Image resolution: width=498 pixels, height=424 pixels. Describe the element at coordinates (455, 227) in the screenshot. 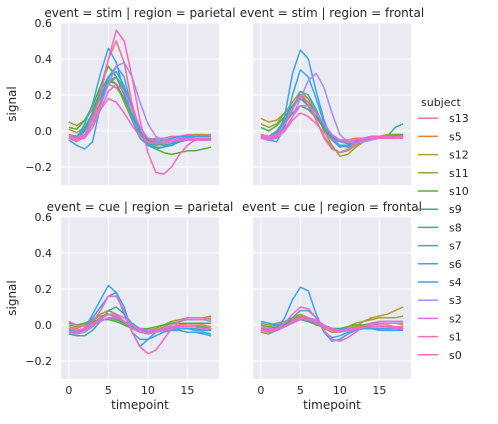

I see `legend-label: s8` at that location.